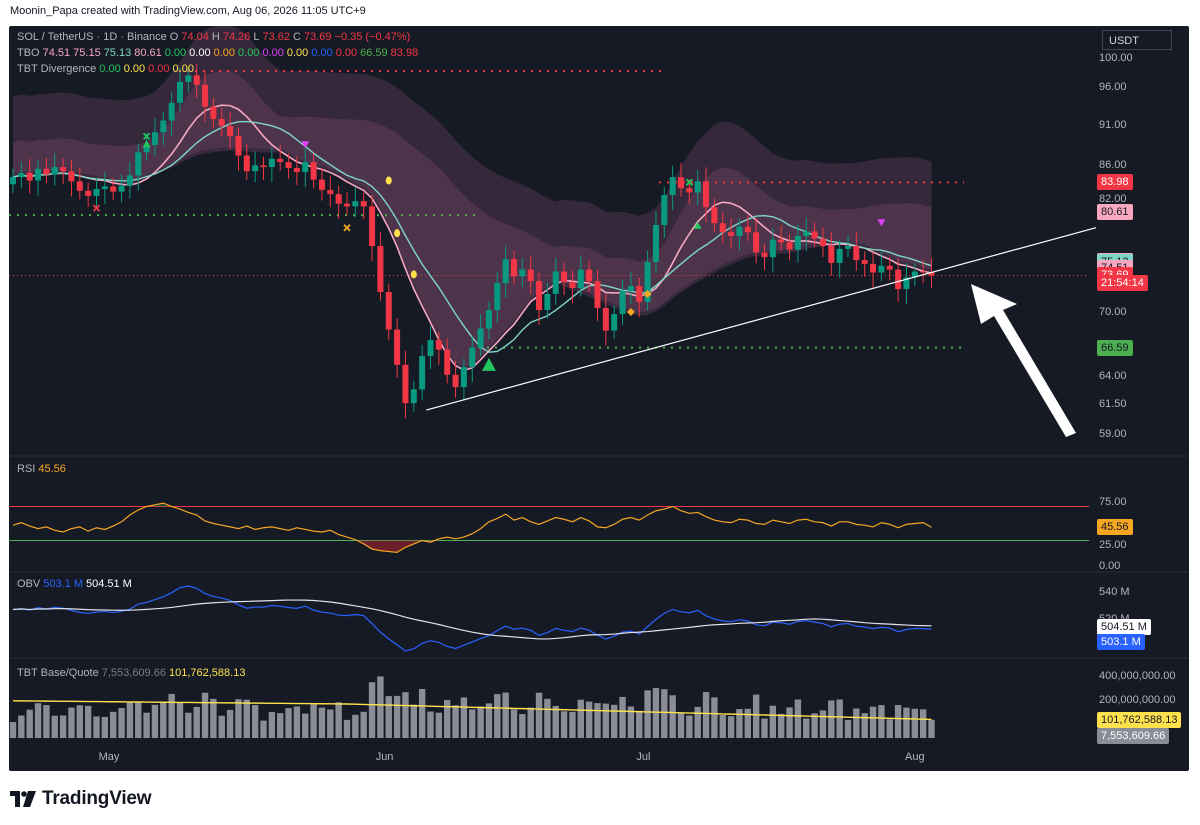 The height and width of the screenshot is (825, 1200). Describe the element at coordinates (1113, 125) in the screenshot. I see `price-tick-label: 91.00` at that location.